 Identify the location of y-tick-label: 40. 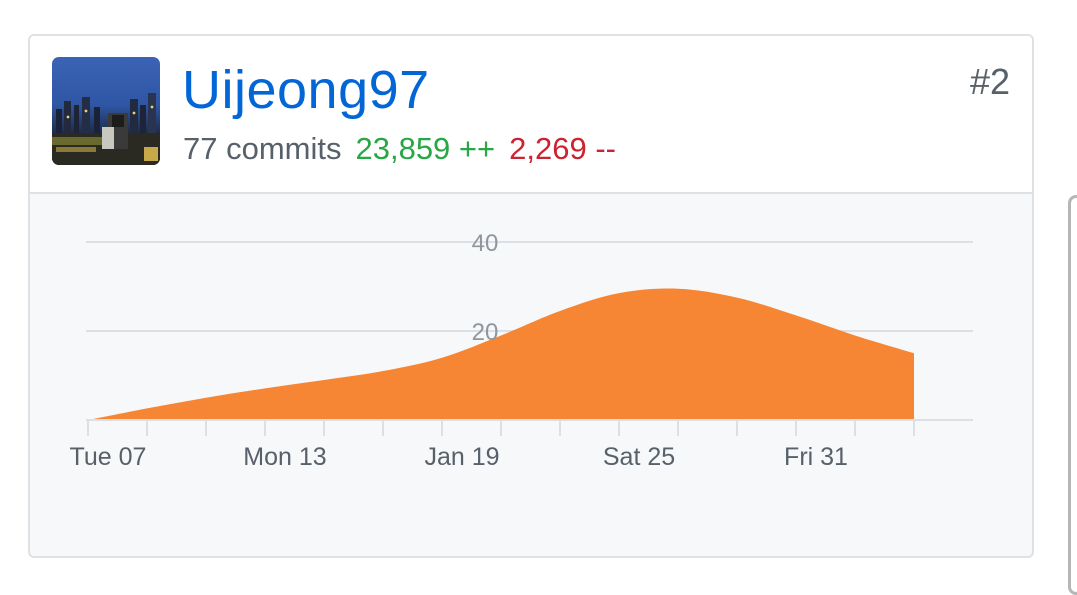
(485, 243).